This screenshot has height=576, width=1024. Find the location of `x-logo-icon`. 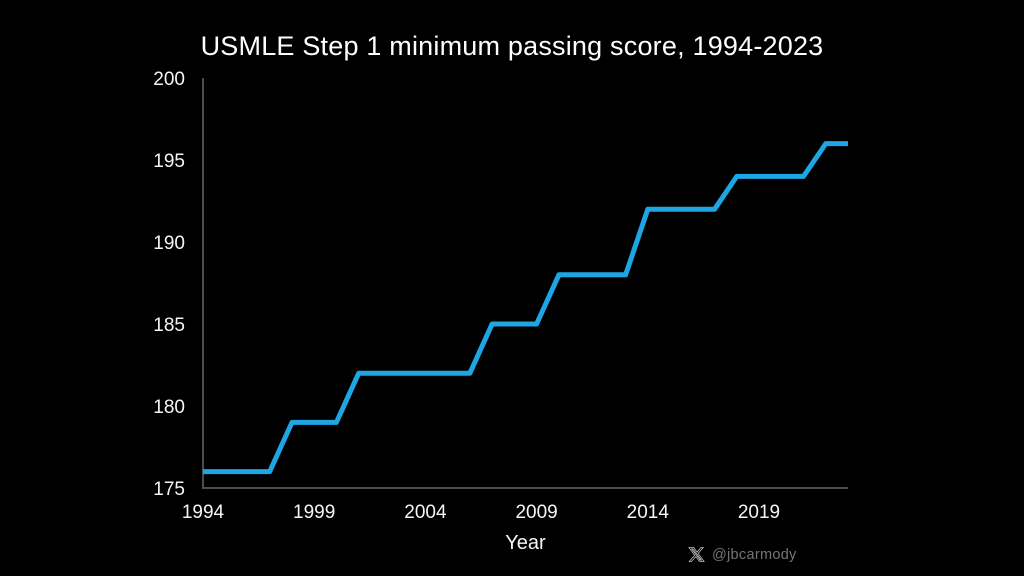

x-logo-icon is located at coordinates (696, 554).